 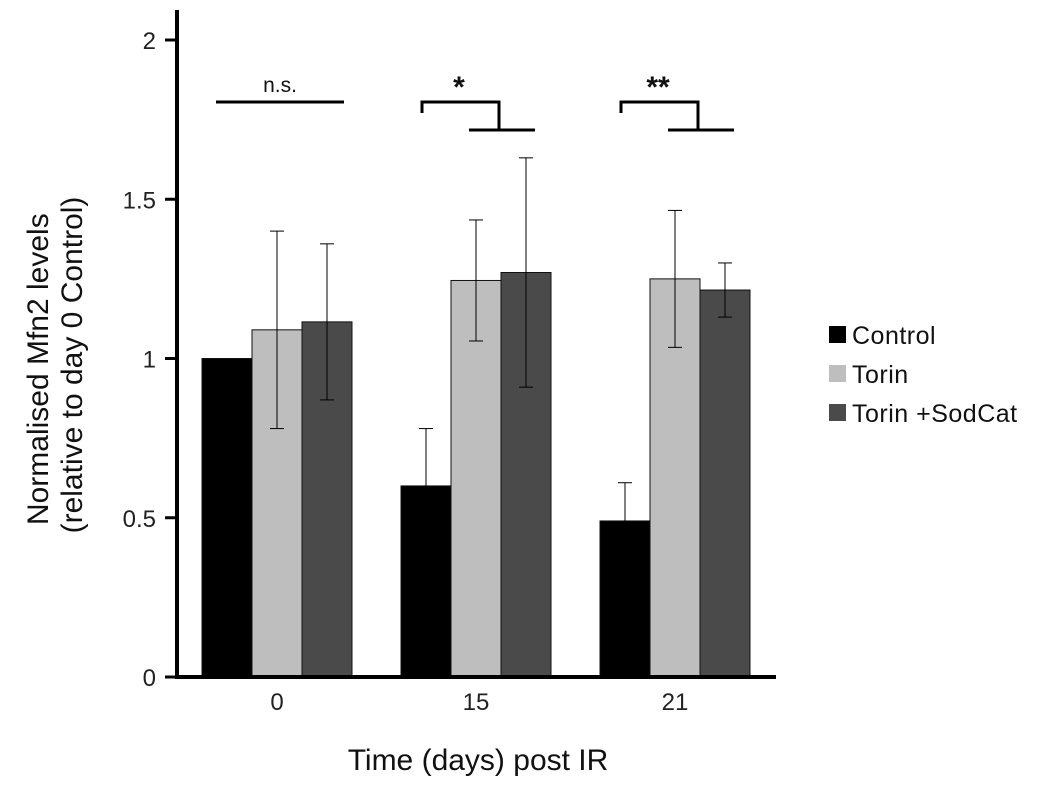 What do you see at coordinates (935, 414) in the screenshot?
I see `legend-label: Torin +SodCat` at bounding box center [935, 414].